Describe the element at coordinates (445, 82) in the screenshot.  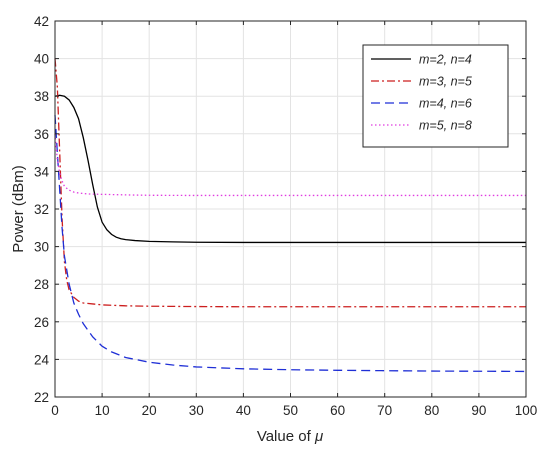
I see `legend-label-2: m=3, n=5` at that location.